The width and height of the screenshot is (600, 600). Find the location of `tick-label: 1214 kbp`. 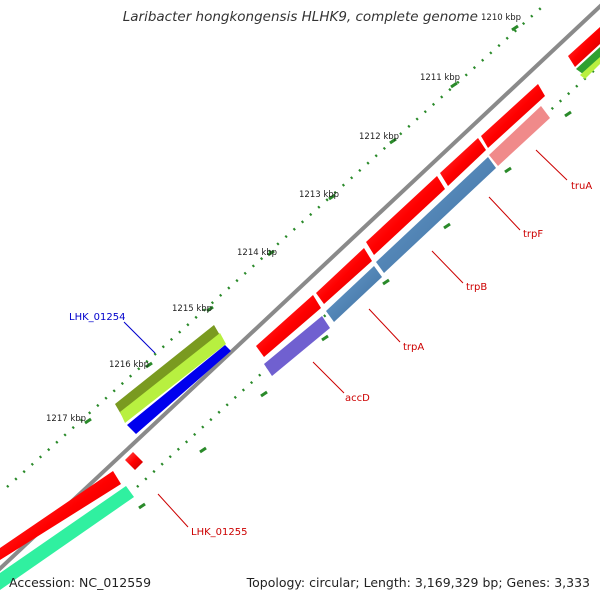

tick-label: 1214 kbp is located at coordinates (257, 253).